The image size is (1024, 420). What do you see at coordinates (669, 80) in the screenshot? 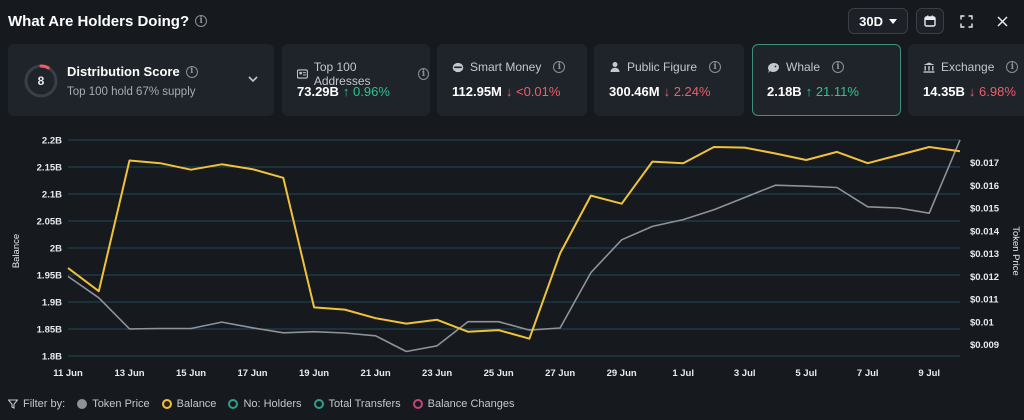
I see `card-public-figure: Public Figure i 300.46M ↓ 2.24%` at bounding box center [669, 80].